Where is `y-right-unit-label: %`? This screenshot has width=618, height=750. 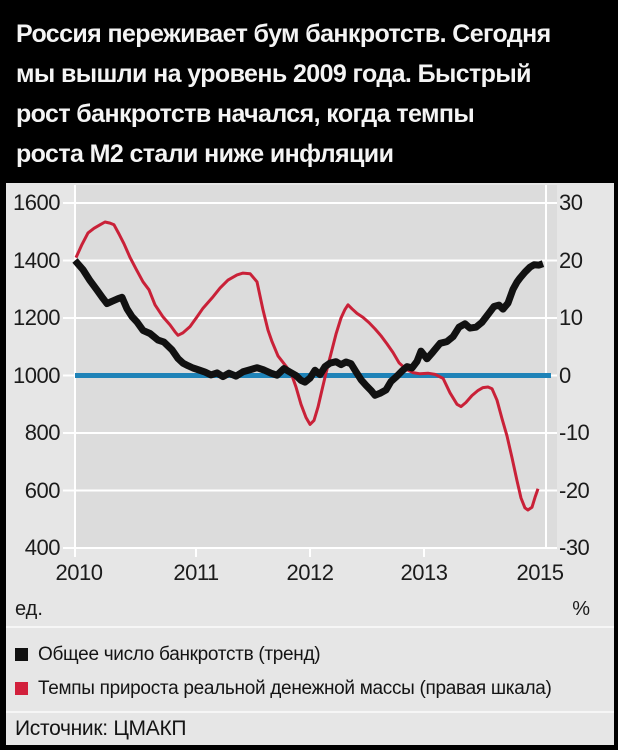 y-right-unit-label: % is located at coordinates (581, 609).